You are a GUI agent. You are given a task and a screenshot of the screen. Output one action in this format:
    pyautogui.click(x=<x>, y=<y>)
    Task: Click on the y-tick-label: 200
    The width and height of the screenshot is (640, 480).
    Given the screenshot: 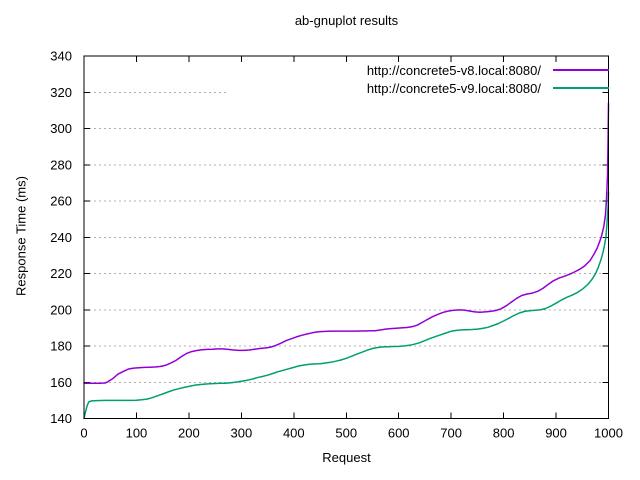 What is the action you would take?
    pyautogui.click(x=61, y=309)
    